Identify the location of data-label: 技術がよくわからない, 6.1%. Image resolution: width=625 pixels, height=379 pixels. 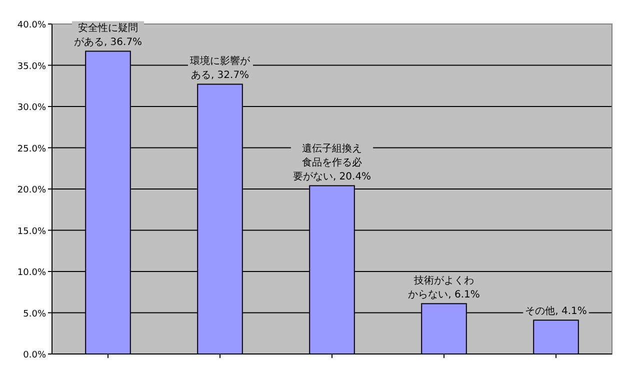
(444, 287).